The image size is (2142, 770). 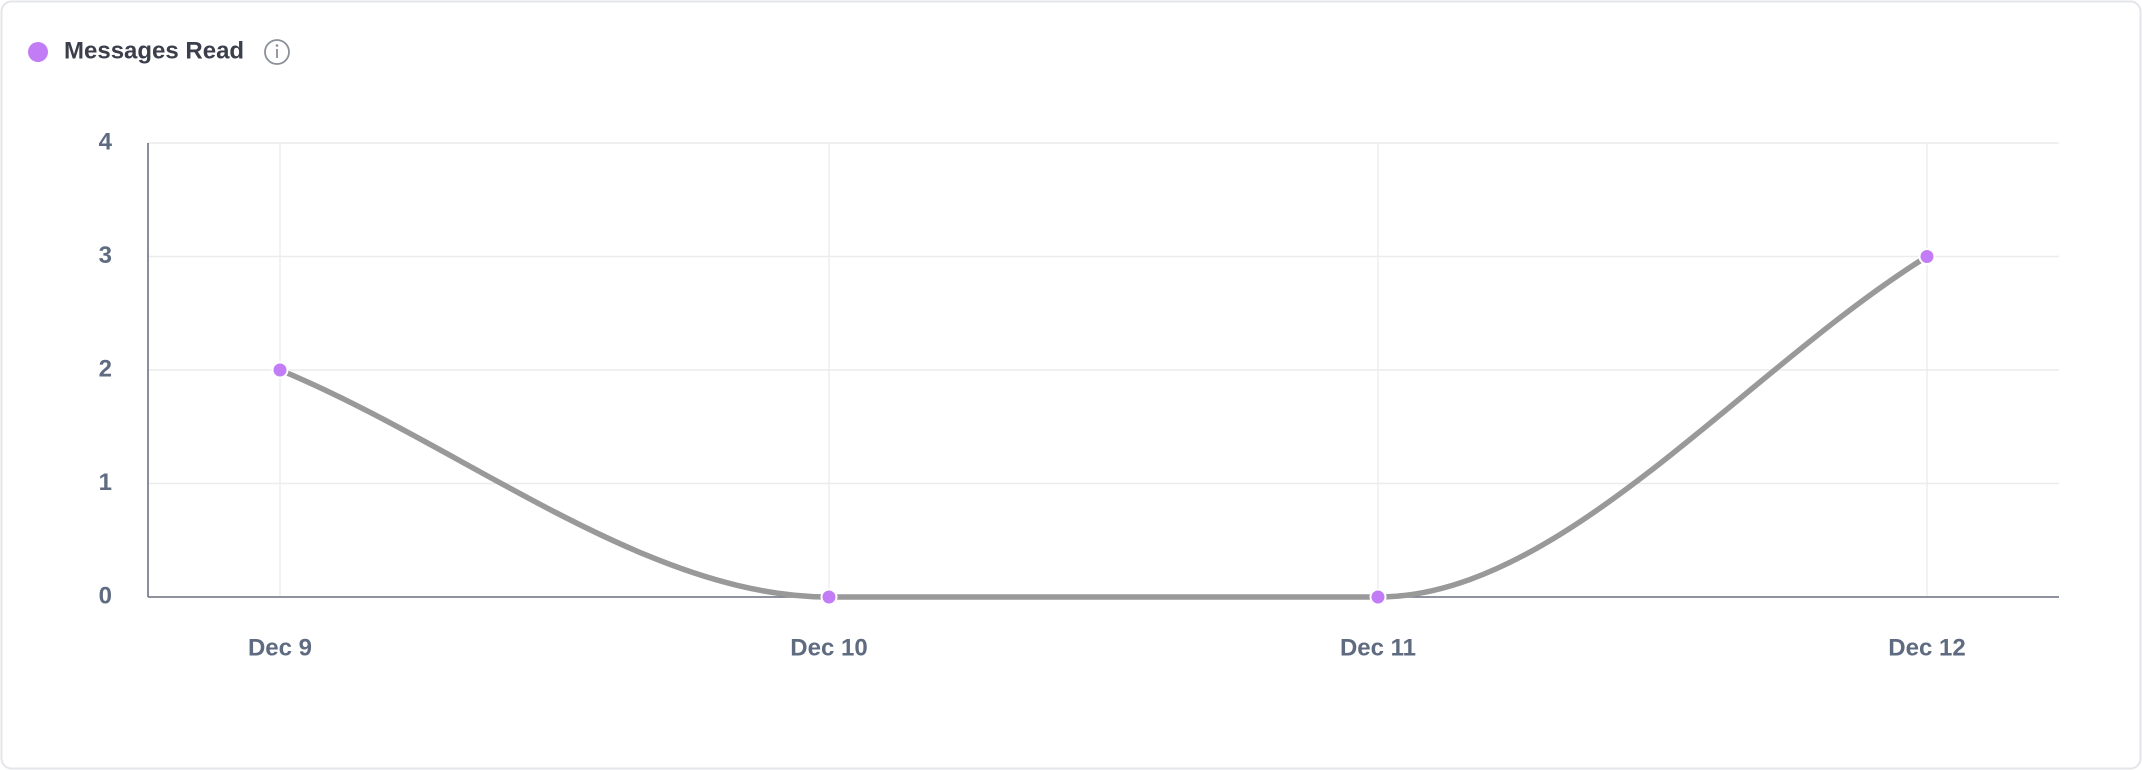 I want to click on legend-dot, so click(x=38, y=52).